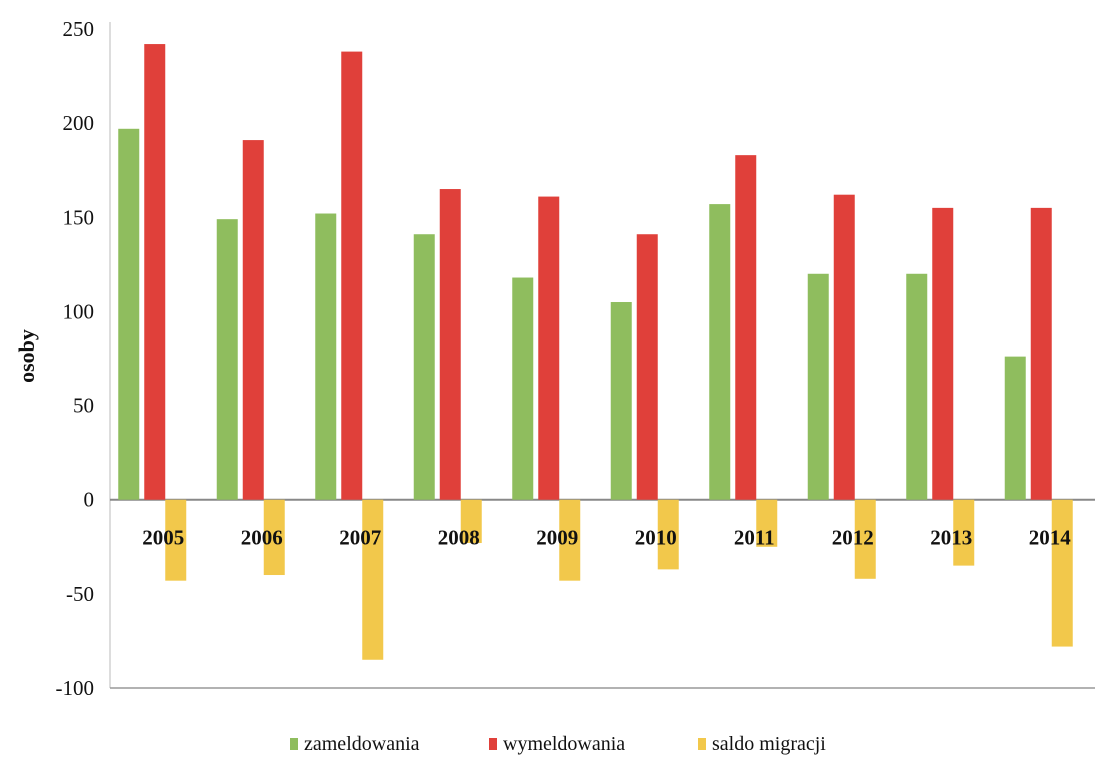  What do you see at coordinates (459, 538) in the screenshot?
I see `x-category-label: 2008` at bounding box center [459, 538].